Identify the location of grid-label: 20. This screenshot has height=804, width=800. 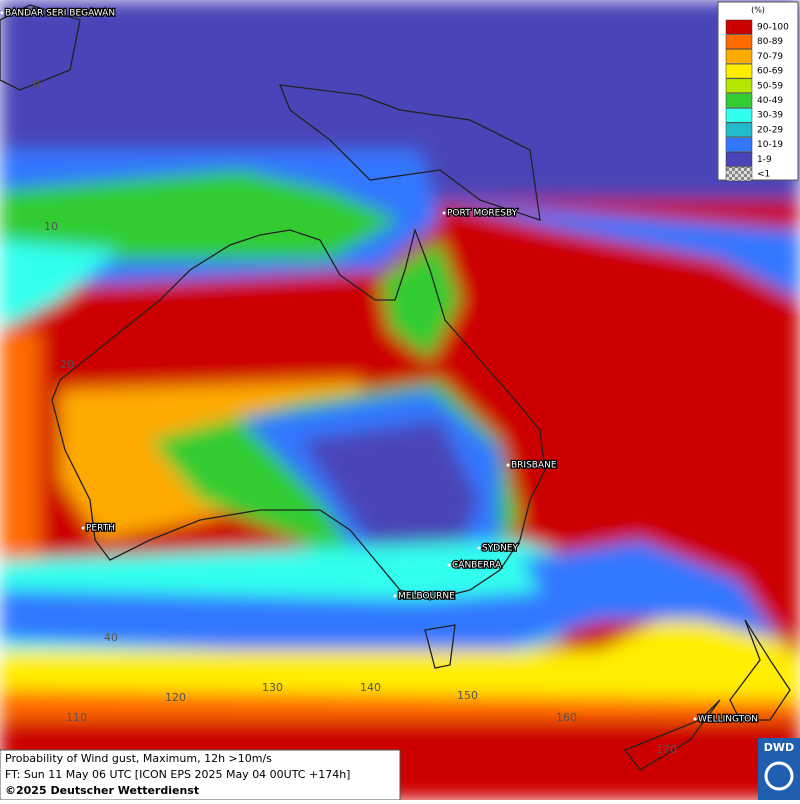
(67, 364).